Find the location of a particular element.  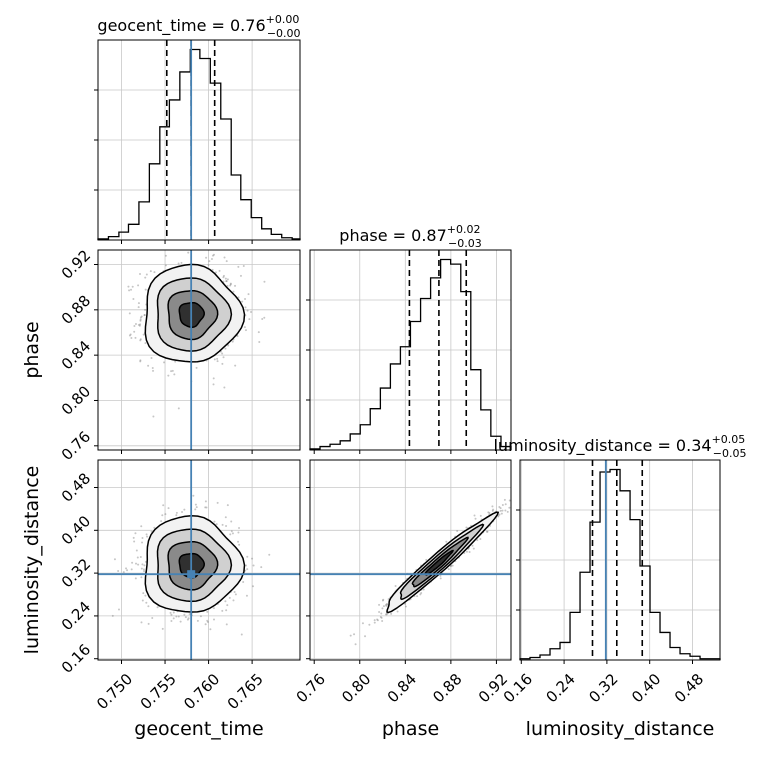

grid-hist-geocent_time is located at coordinates (199, 140).